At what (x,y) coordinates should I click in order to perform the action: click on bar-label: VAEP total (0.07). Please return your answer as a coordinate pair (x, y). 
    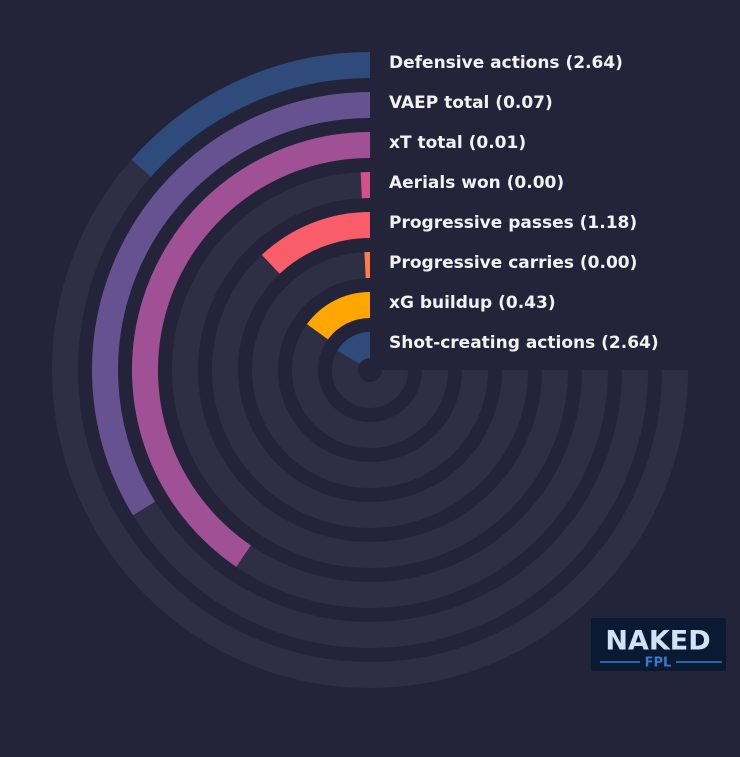
    Looking at the image, I should click on (471, 103).